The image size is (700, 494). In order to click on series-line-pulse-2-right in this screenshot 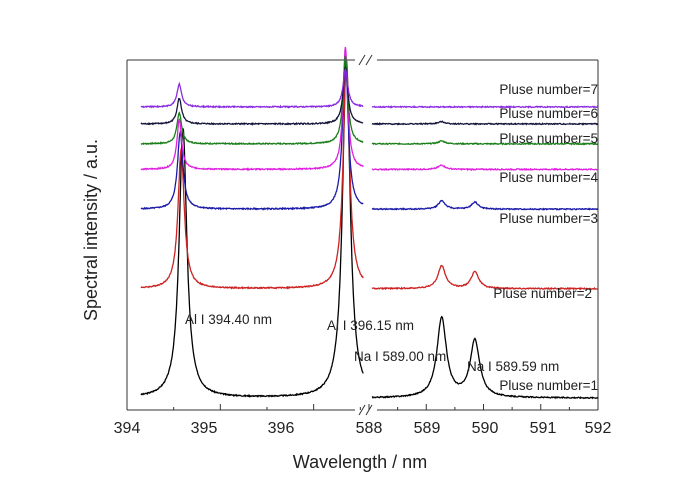, I will do `click(485, 277)`.